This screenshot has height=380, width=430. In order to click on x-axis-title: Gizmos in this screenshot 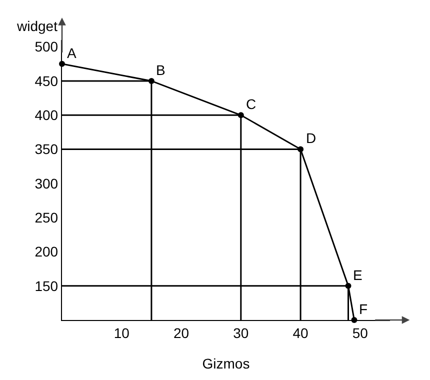, I will do `click(226, 363)`.